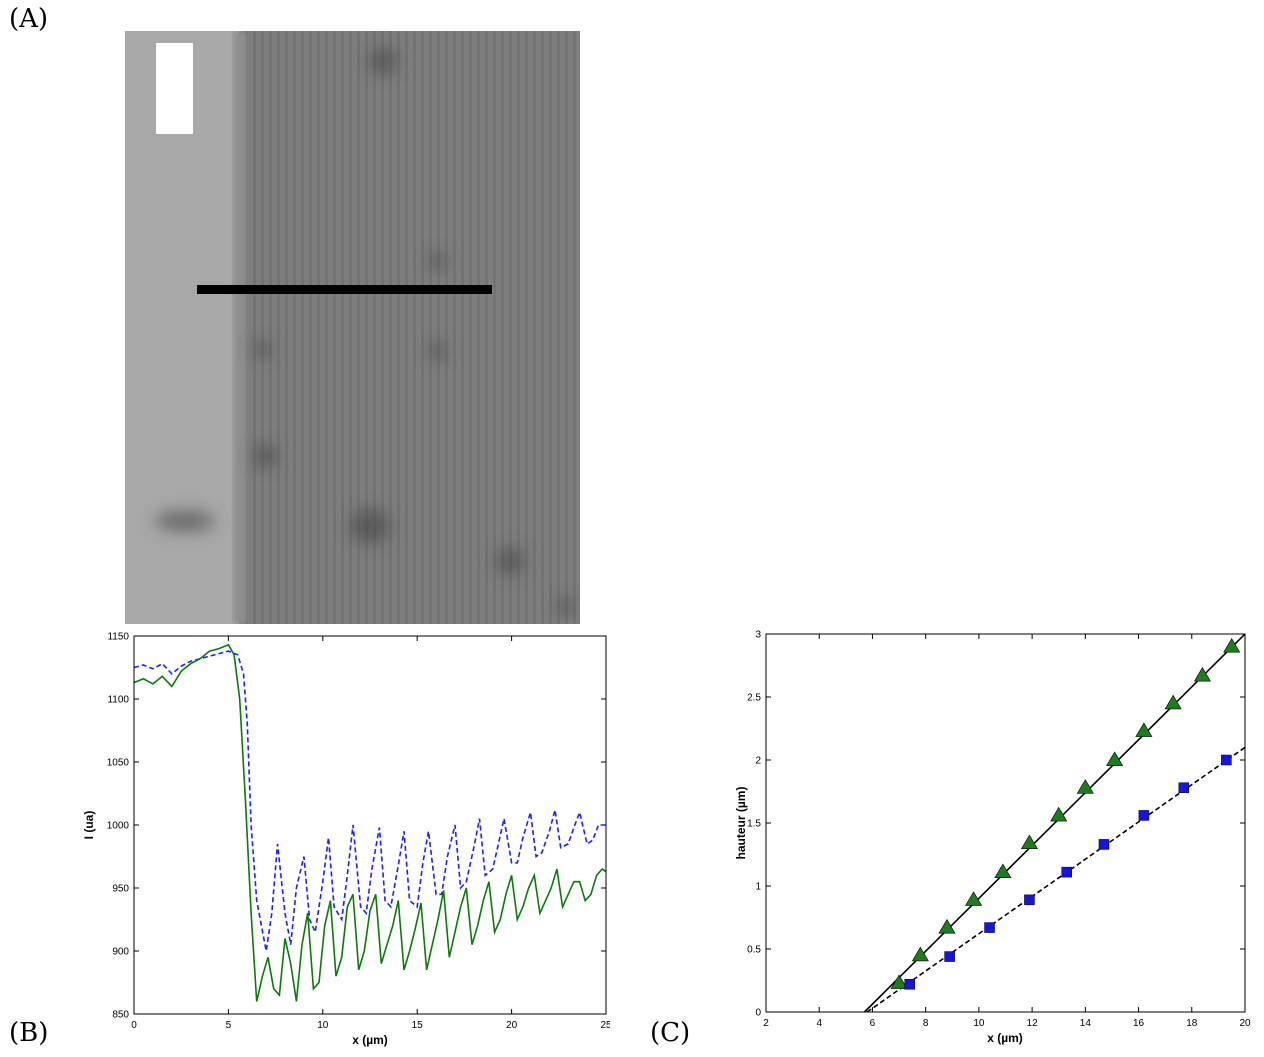 The image size is (1264, 1057). What do you see at coordinates (1245, 1023) in the screenshot?
I see `plot-c-x-tick-label: 20` at bounding box center [1245, 1023].